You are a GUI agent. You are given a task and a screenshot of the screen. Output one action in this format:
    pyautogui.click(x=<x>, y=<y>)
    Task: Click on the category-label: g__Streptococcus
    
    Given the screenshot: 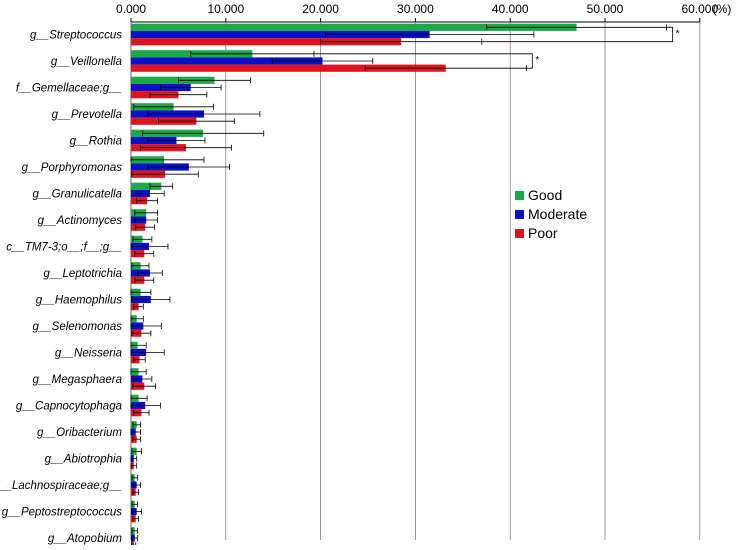 What is the action you would take?
    pyautogui.click(x=76, y=36)
    